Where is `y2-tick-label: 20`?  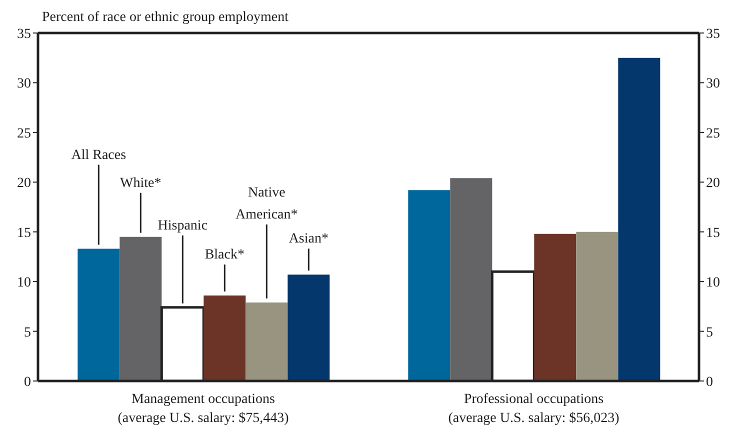
y2-tick-label: 20 is located at coordinates (713, 184).